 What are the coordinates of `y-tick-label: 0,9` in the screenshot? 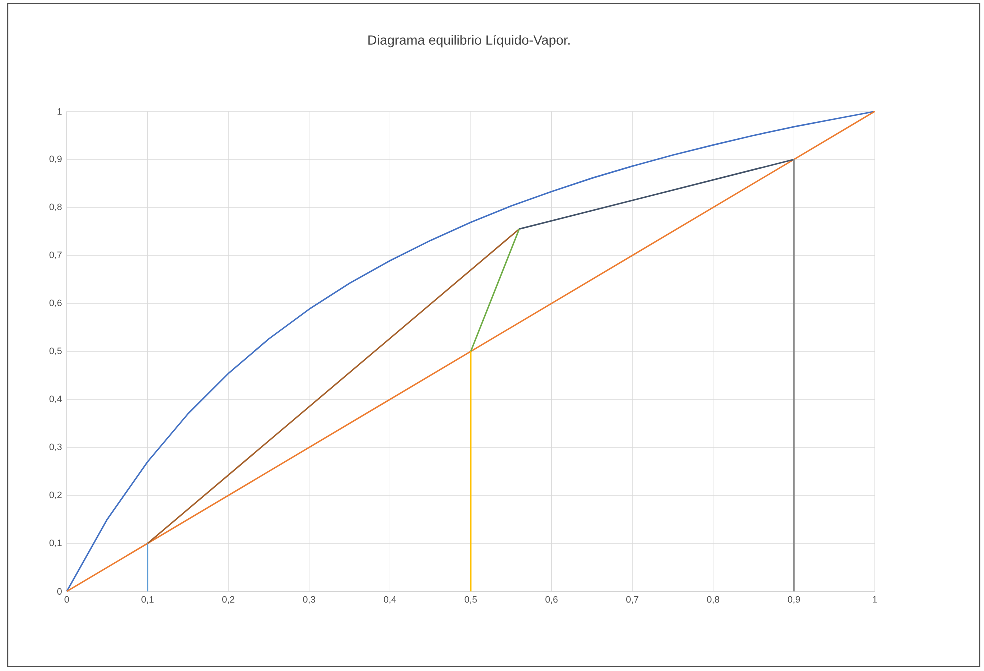 It's located at (56, 160).